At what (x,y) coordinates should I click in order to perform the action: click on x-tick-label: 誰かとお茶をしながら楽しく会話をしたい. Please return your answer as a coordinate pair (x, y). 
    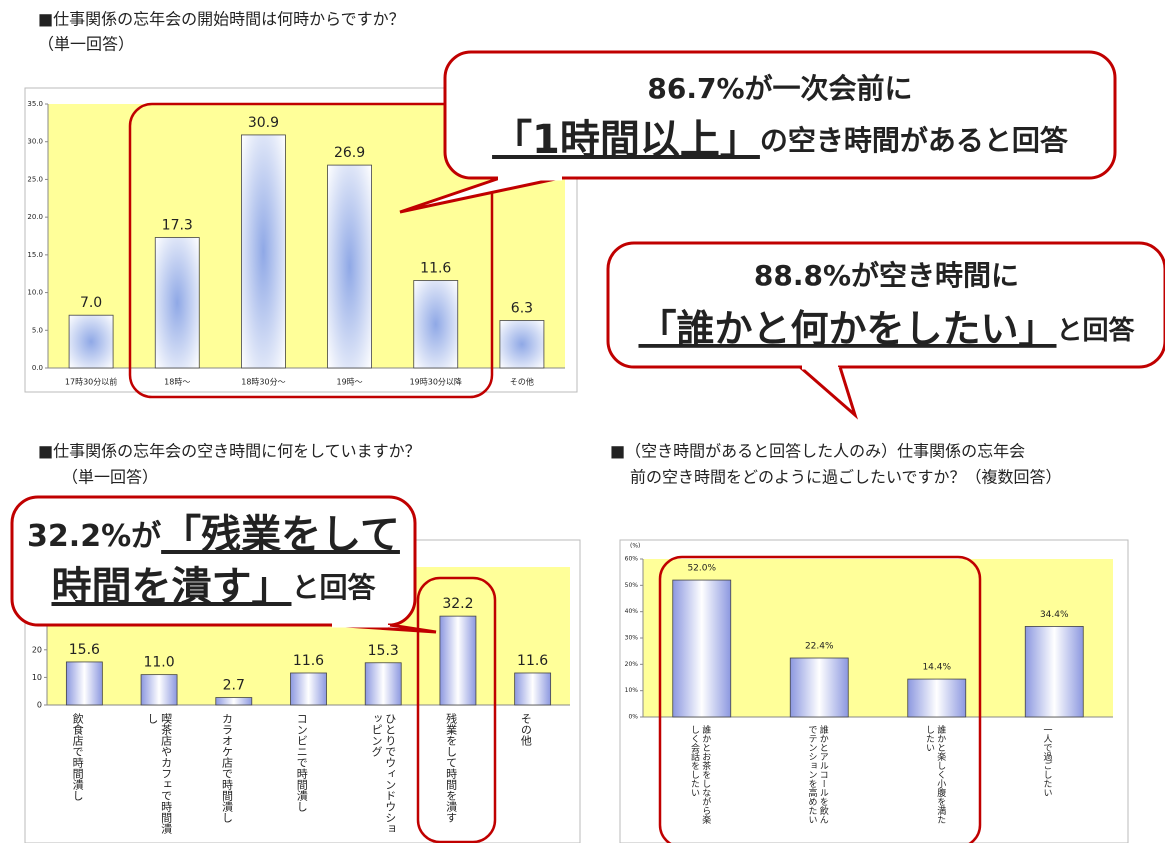
    Looking at the image, I should click on (700, 774).